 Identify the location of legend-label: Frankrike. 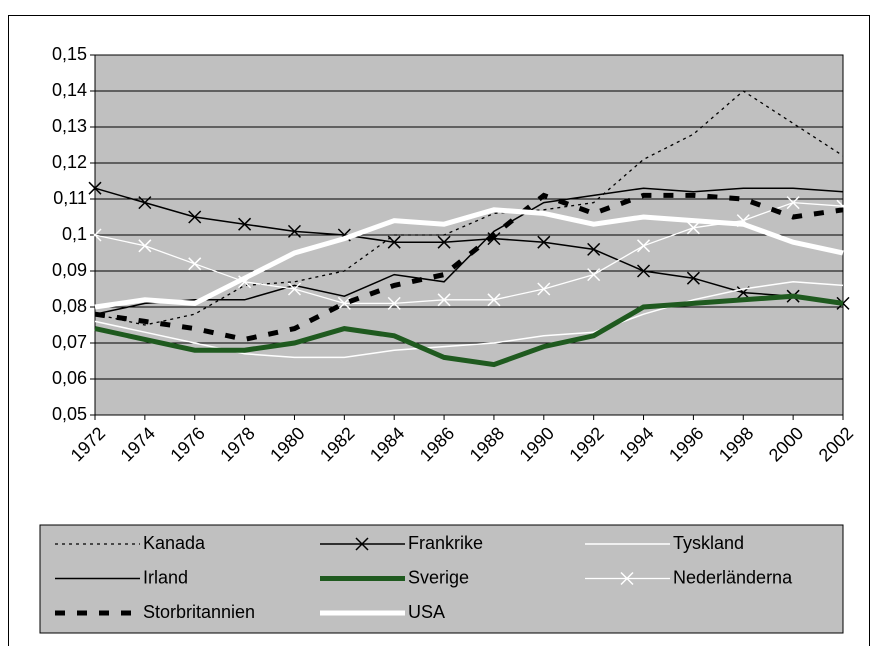
(445, 543).